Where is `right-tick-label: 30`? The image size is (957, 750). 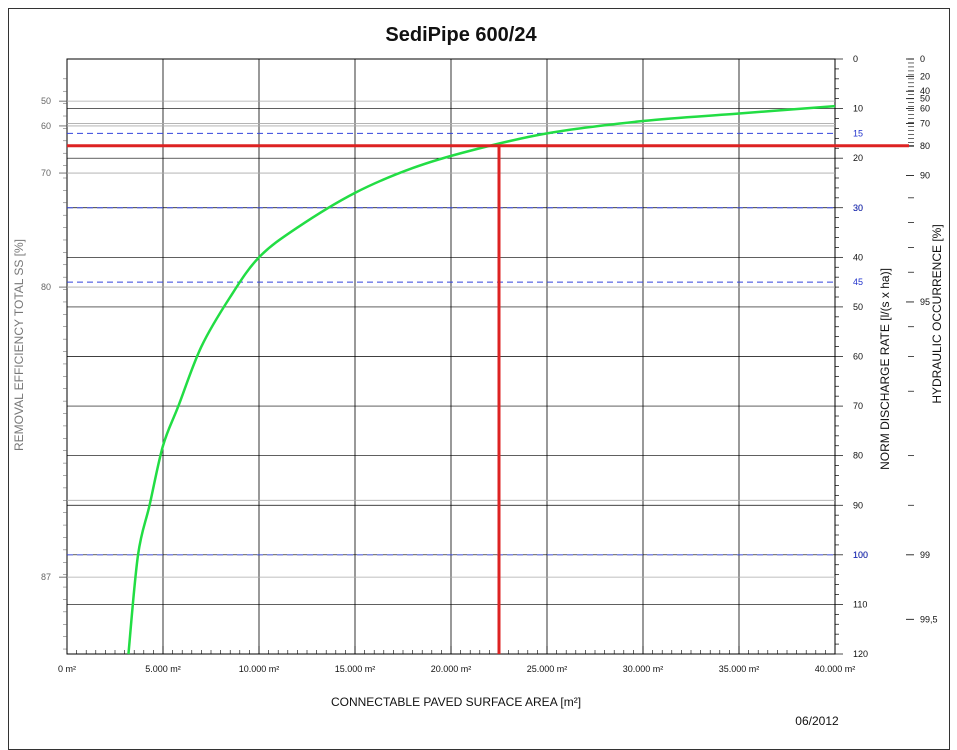 right-tick-label: 30 is located at coordinates (858, 208).